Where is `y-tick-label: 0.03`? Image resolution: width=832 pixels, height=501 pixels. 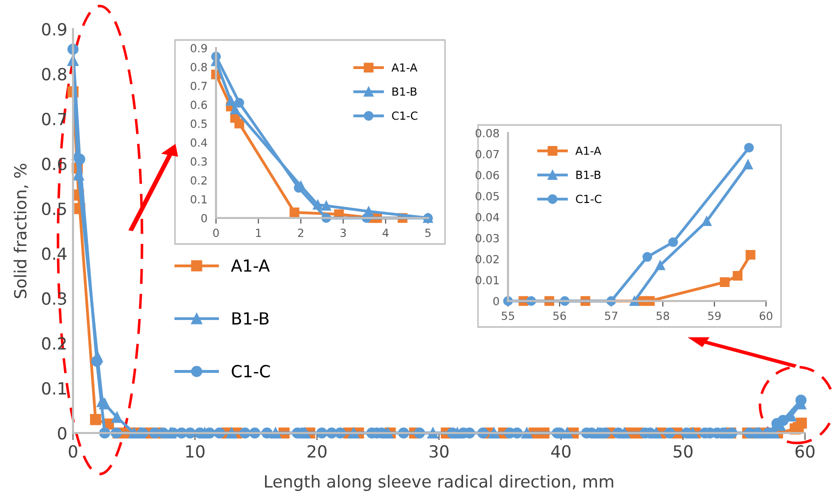 y-tick-label: 0.03 is located at coordinates (487, 238).